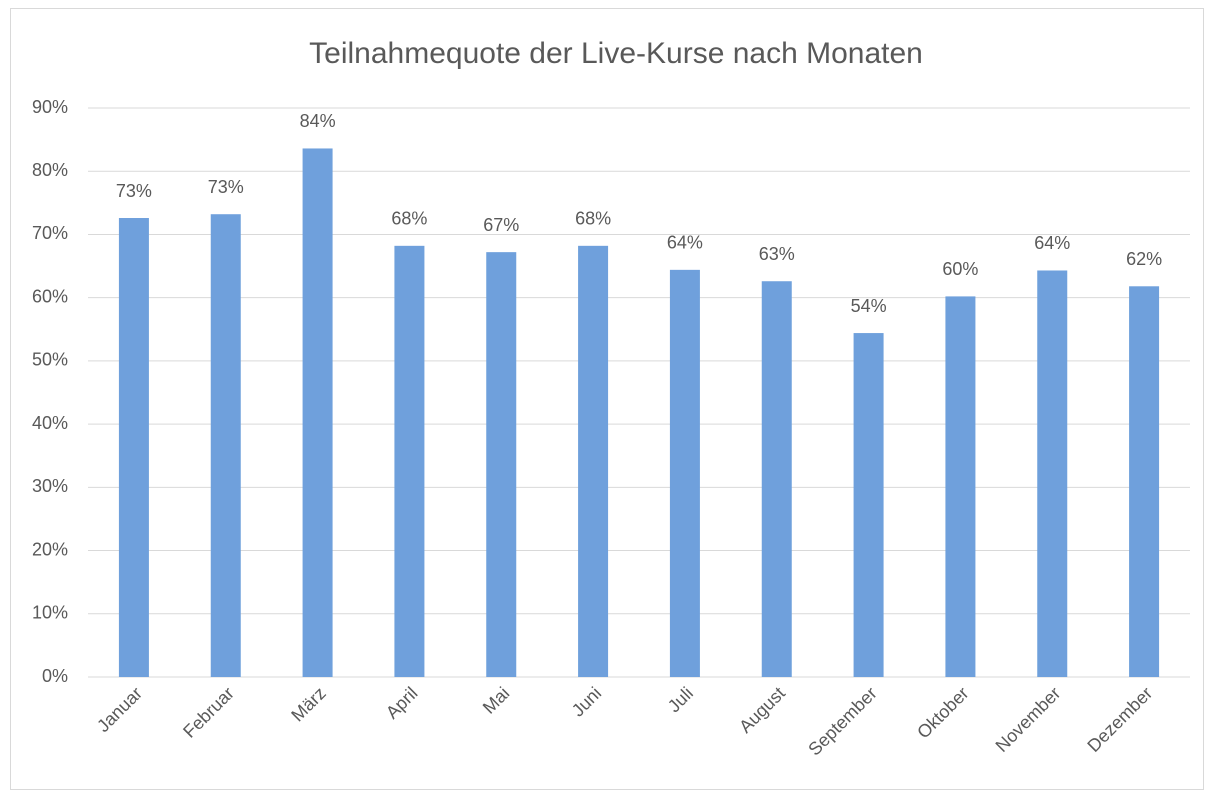  Describe the element at coordinates (50, 107) in the screenshot. I see `y-tick-label: 90%` at that location.